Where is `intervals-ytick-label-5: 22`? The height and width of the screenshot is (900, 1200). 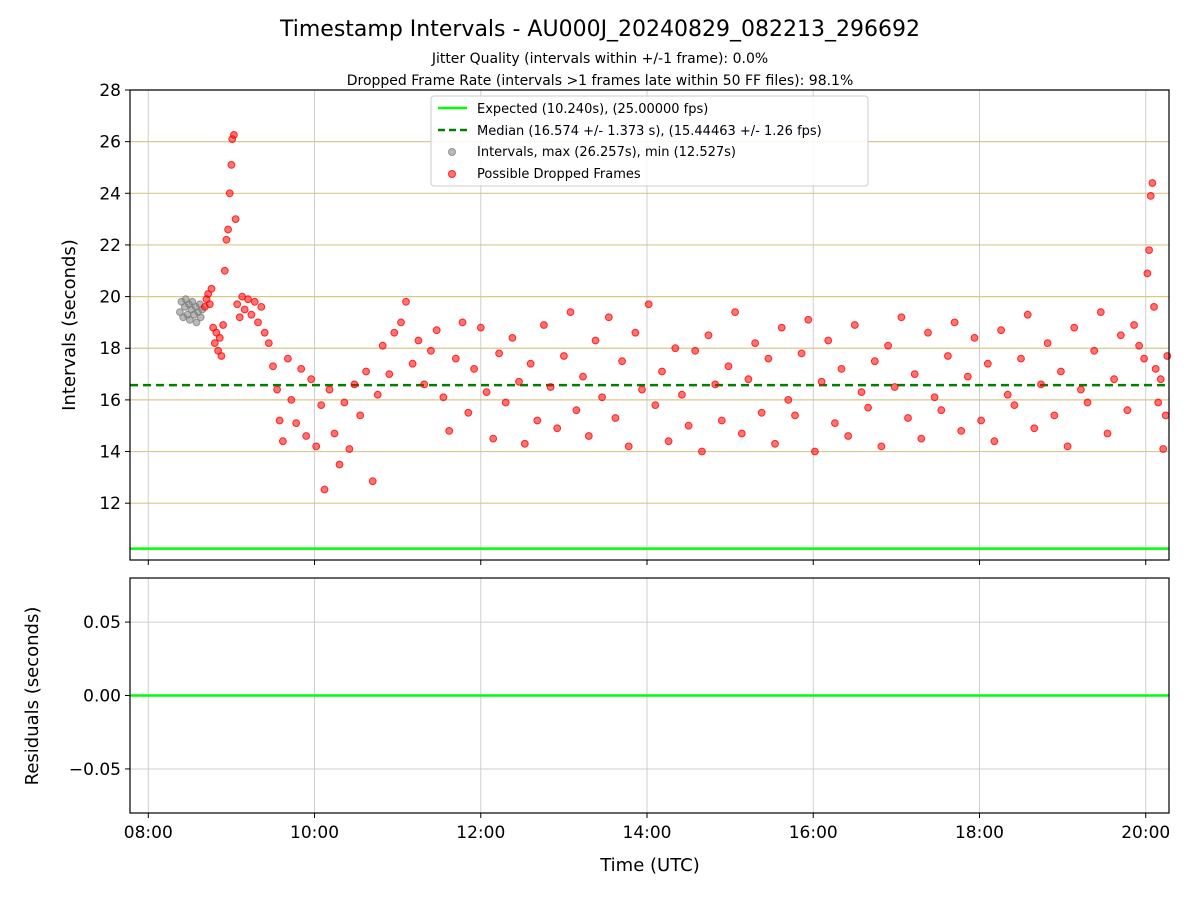 intervals-ytick-label-5: 22 is located at coordinates (110, 246).